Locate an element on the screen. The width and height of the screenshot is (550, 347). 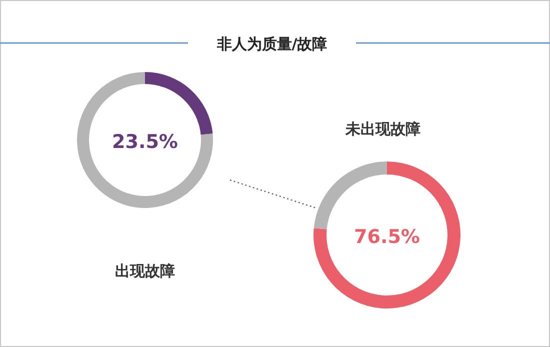
text: 76.5% is located at coordinates (387, 237).